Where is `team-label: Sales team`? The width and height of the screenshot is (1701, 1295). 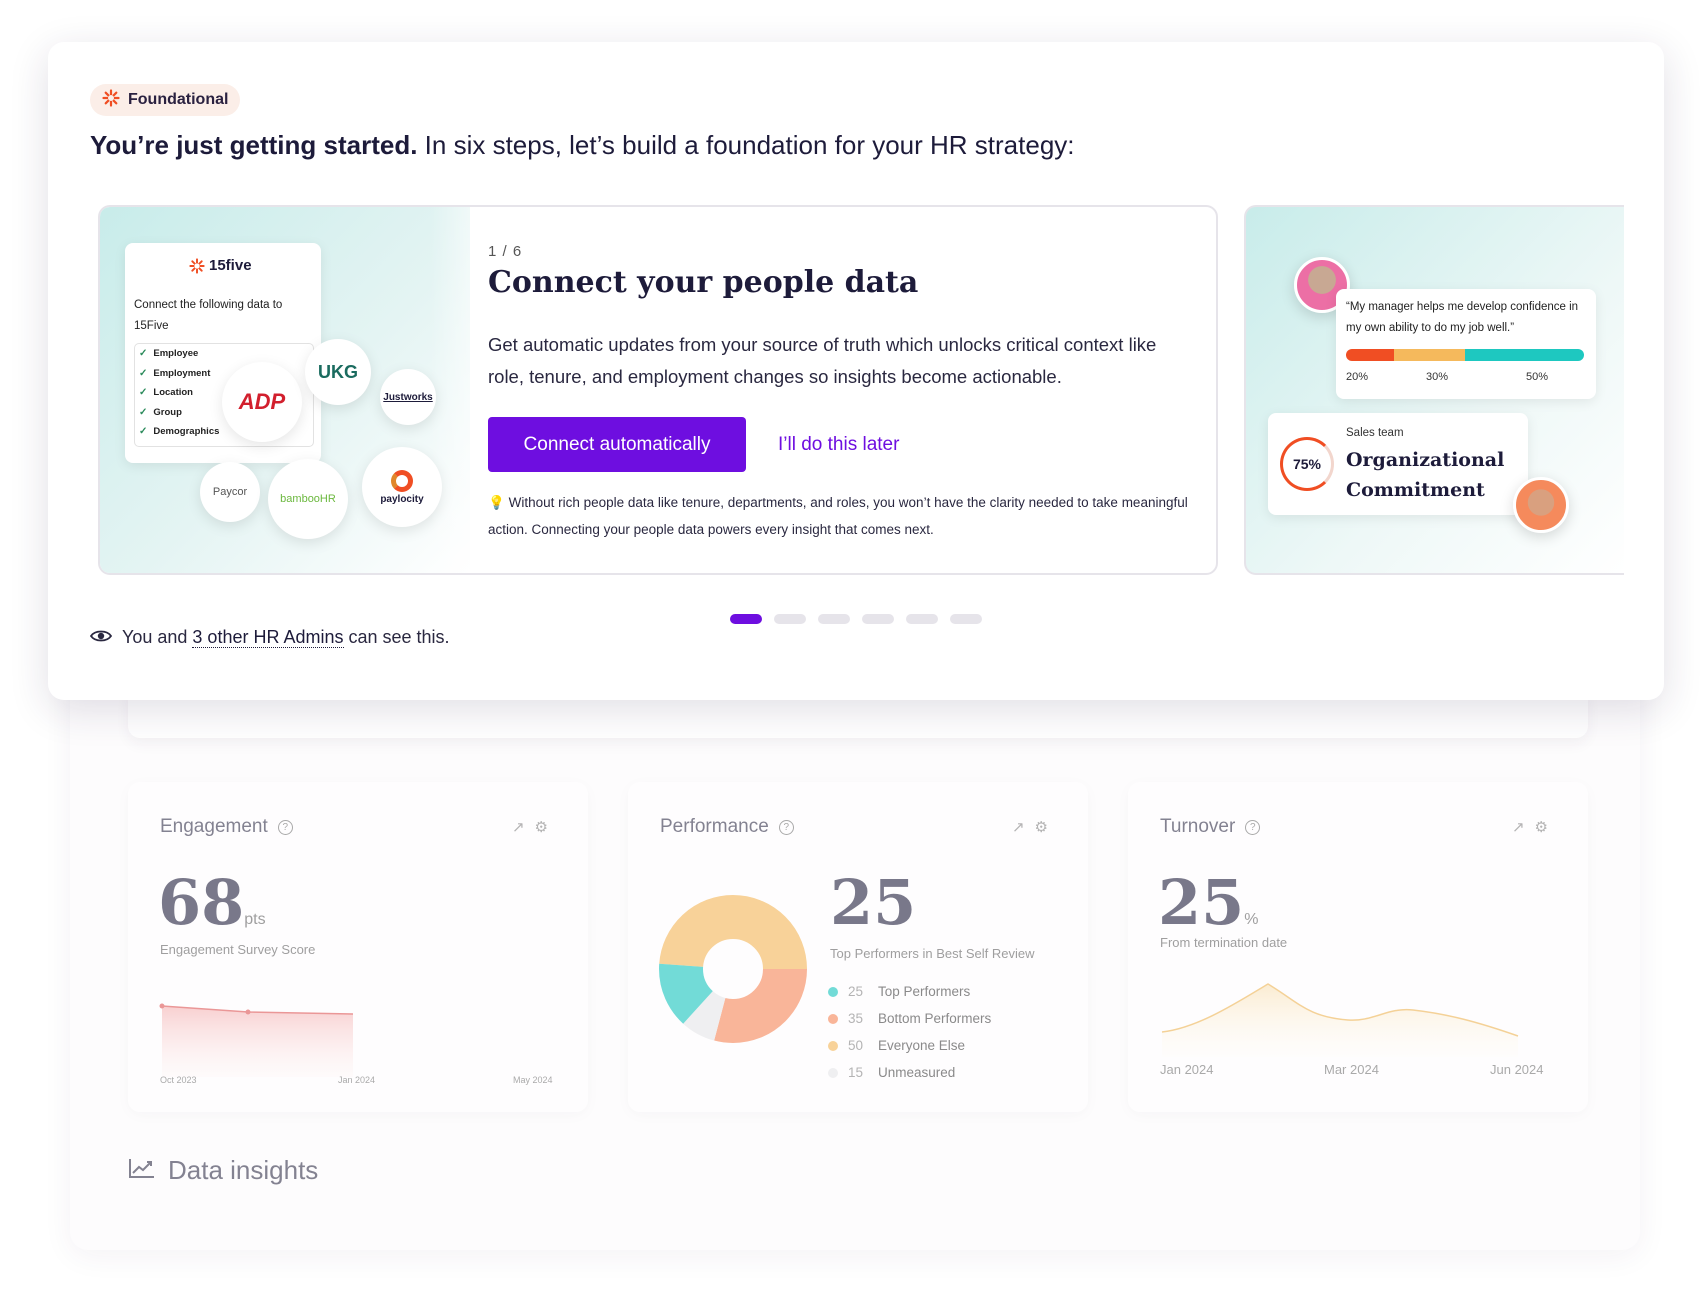
team-label: Sales team is located at coordinates (1375, 433).